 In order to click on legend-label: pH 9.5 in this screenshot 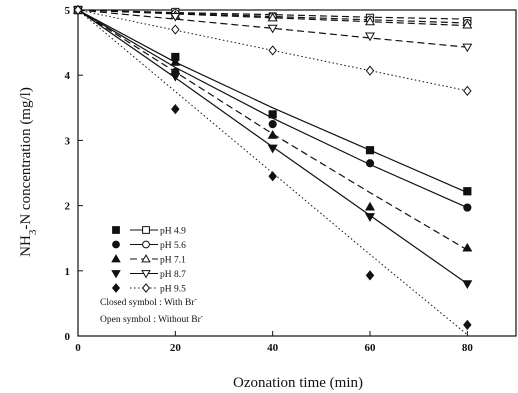, I will do `click(173, 290)`.